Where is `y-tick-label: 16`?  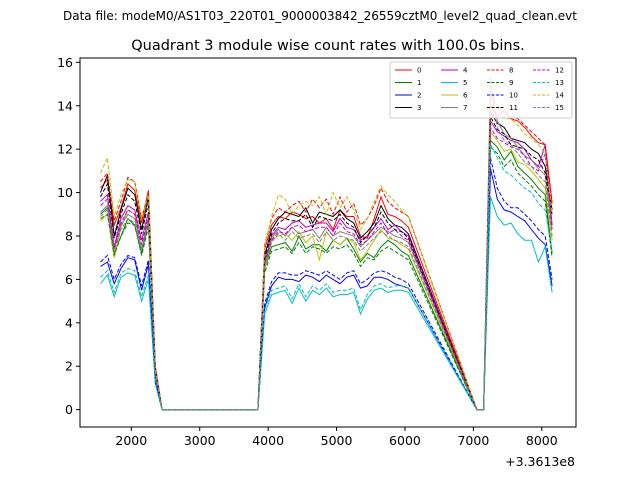
y-tick-label: 16 is located at coordinates (65, 62).